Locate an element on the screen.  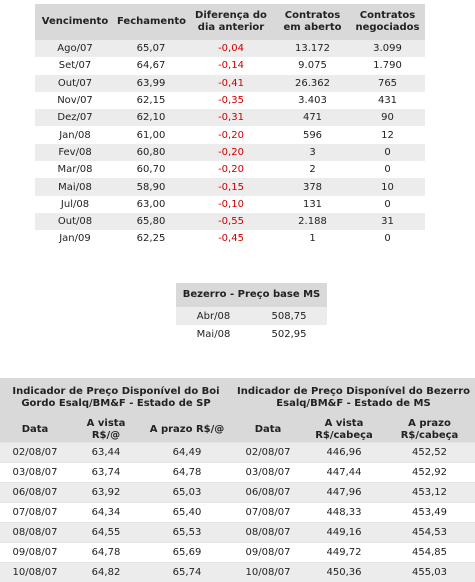
header-row: Bezerro - Preço base MS is located at coordinates (251, 295).